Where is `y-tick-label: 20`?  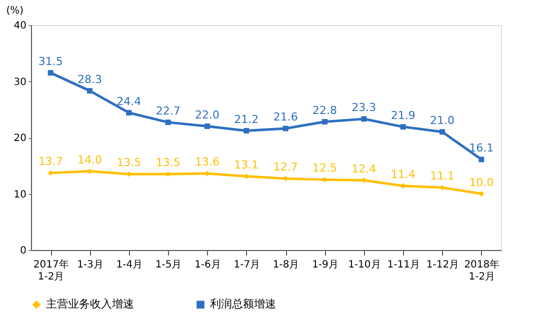 y-tick-label: 20 is located at coordinates (20, 138).